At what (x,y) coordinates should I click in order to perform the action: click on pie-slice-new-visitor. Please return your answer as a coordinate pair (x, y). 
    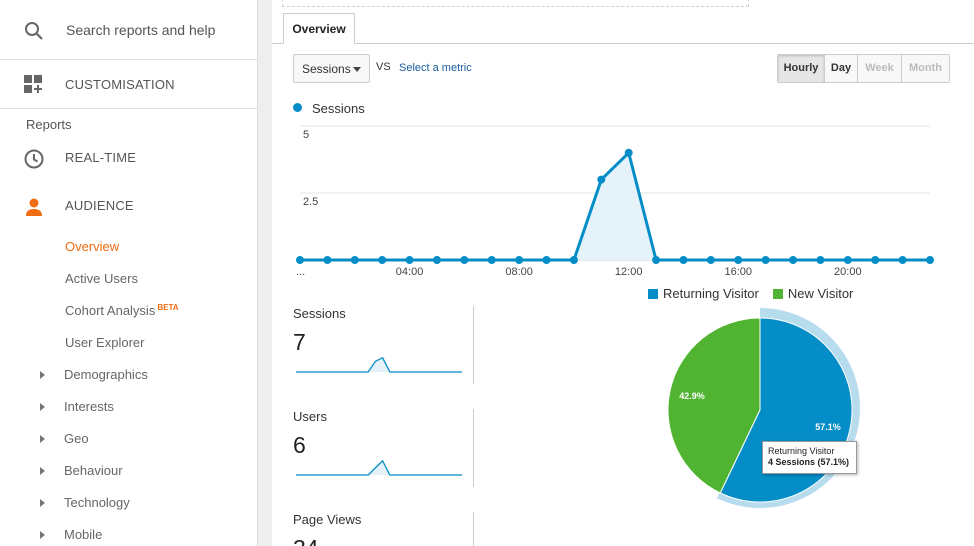
    Looking at the image, I should click on (714, 405).